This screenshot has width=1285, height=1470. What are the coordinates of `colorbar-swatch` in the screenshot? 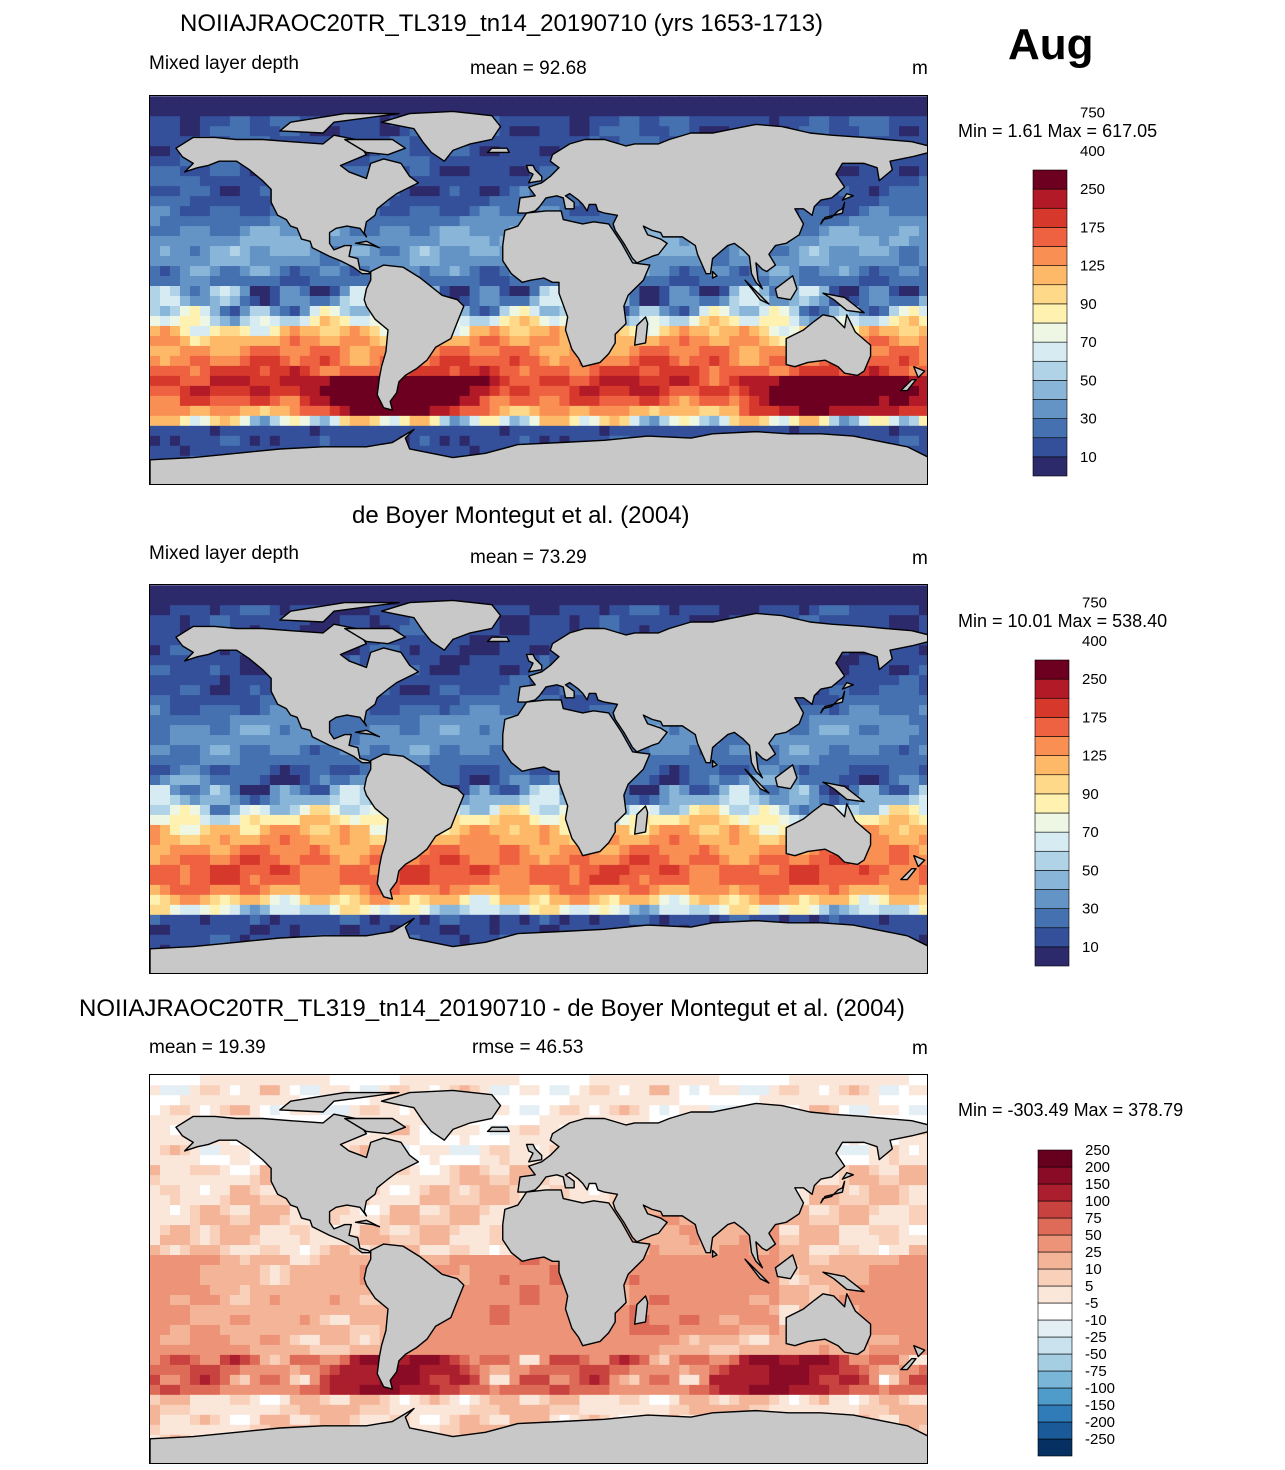 It's located at (1050, 294).